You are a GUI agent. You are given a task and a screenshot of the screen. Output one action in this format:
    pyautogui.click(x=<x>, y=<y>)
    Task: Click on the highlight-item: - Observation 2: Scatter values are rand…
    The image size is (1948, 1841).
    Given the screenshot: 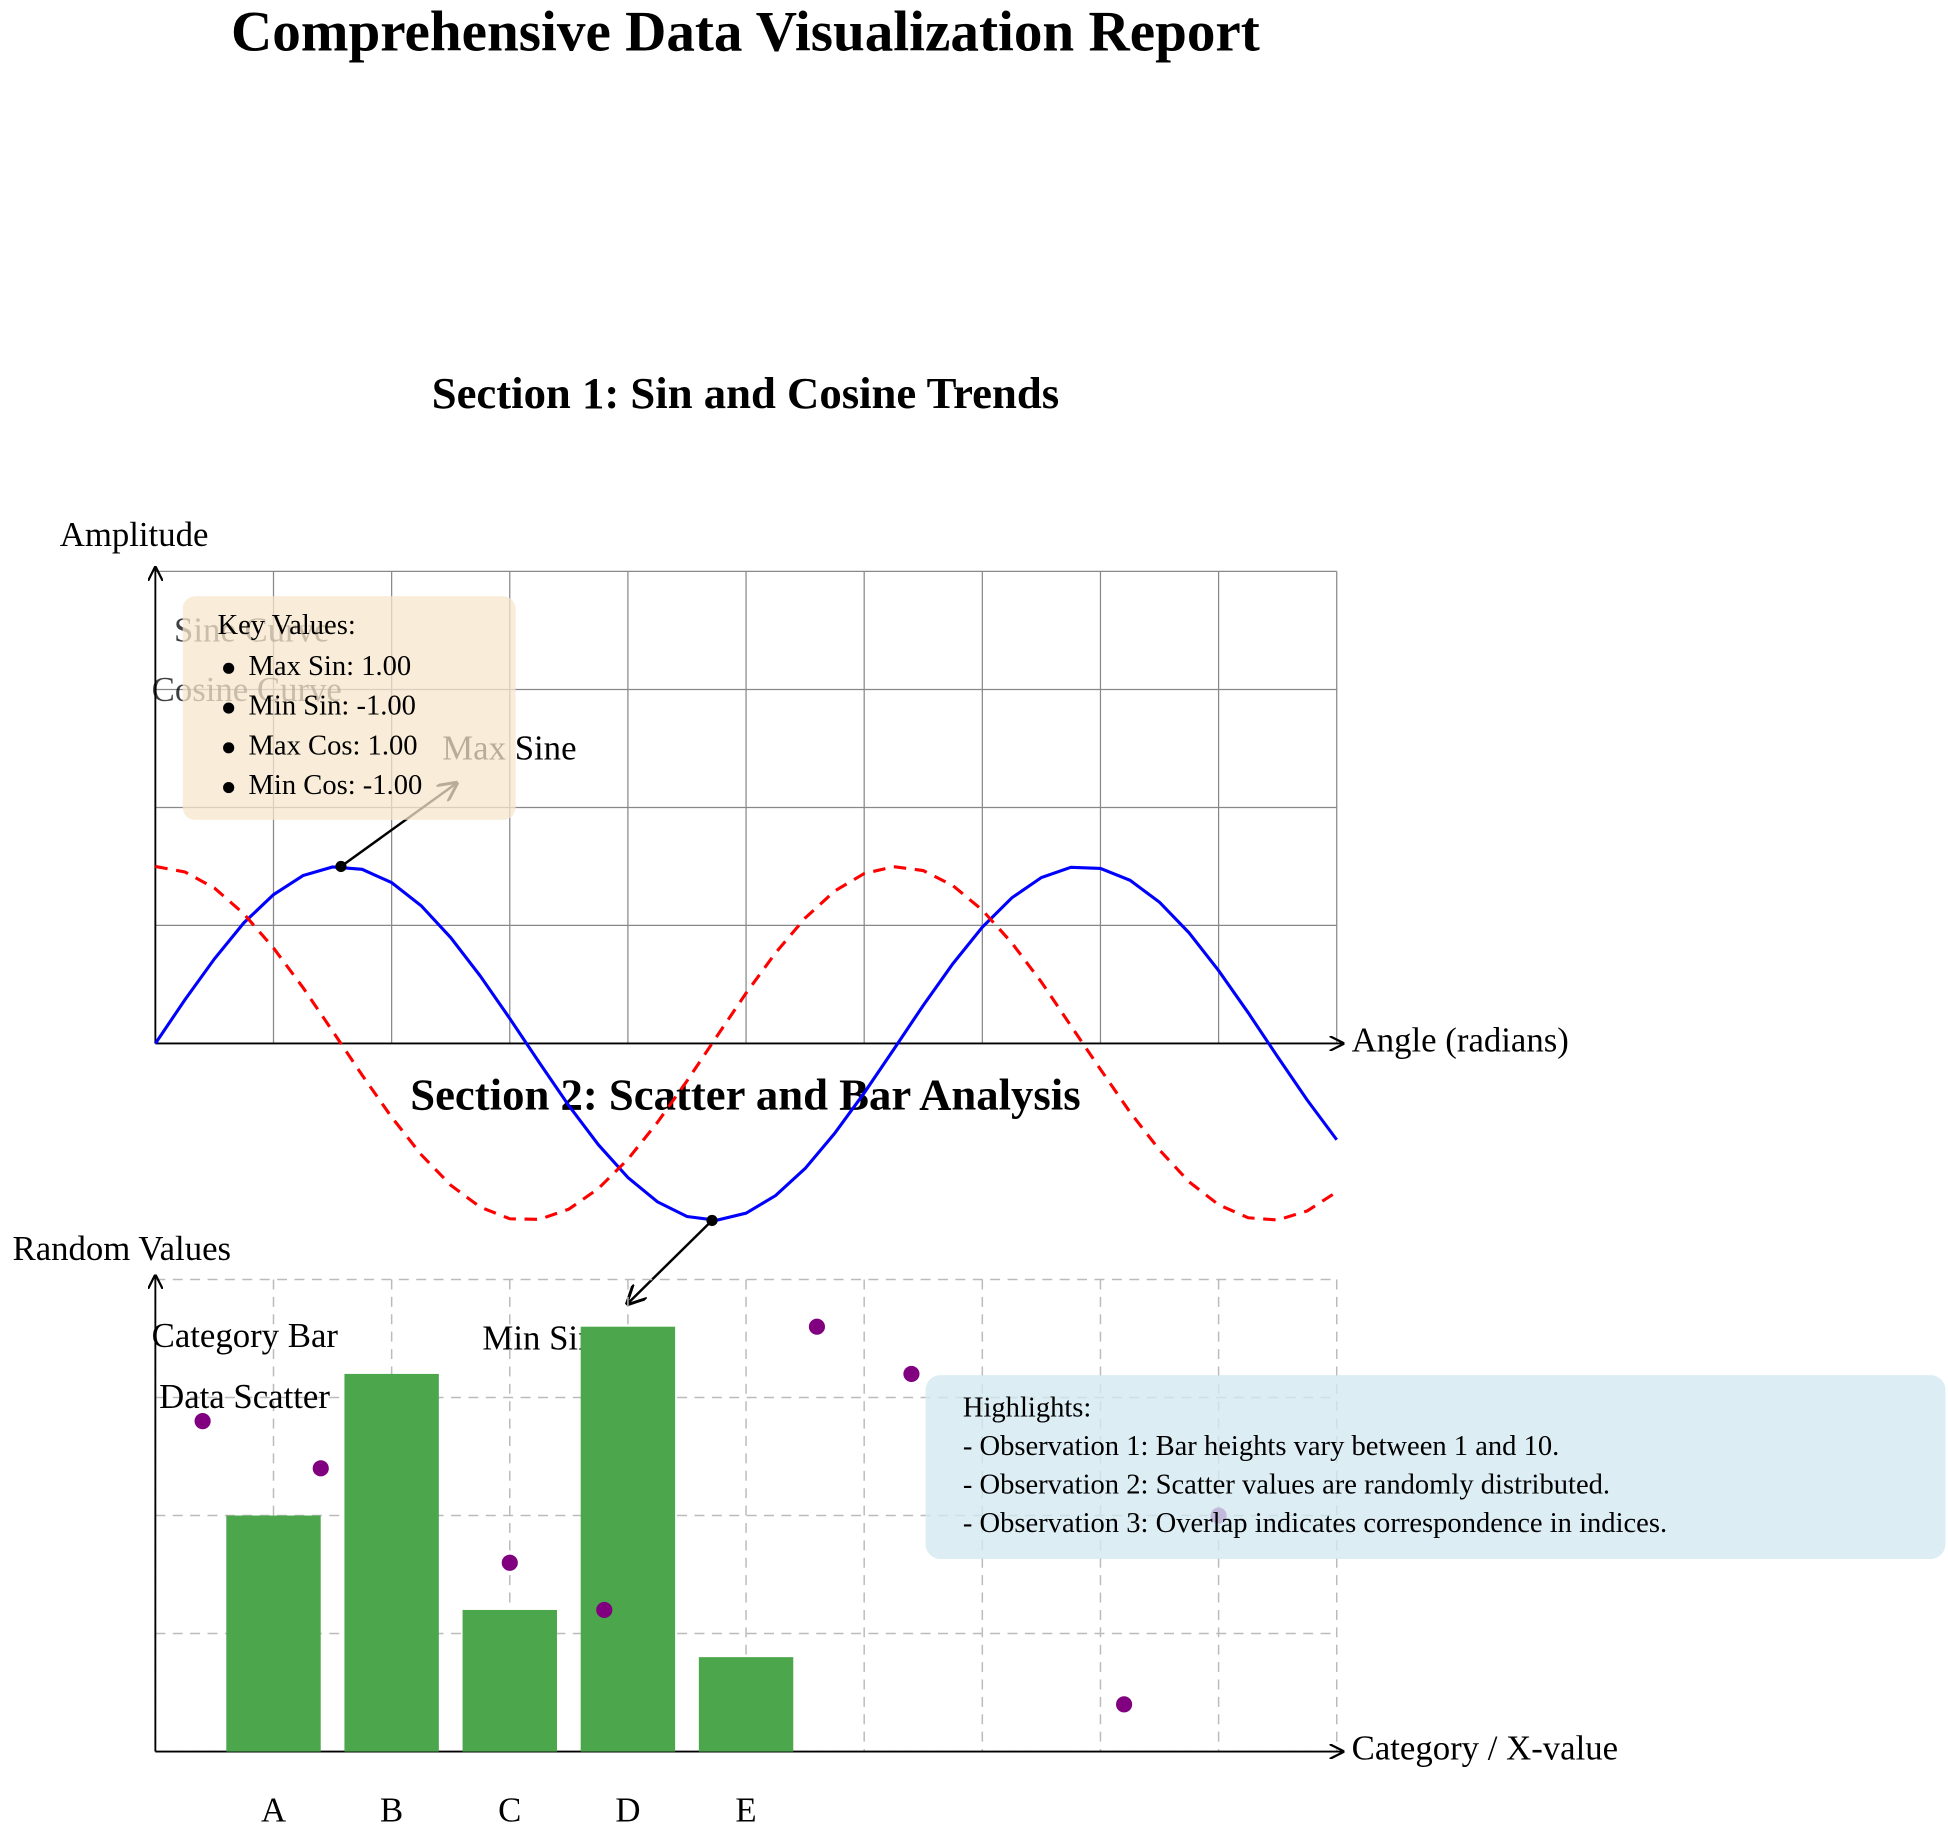 What is the action you would take?
    pyautogui.click(x=1286, y=1485)
    